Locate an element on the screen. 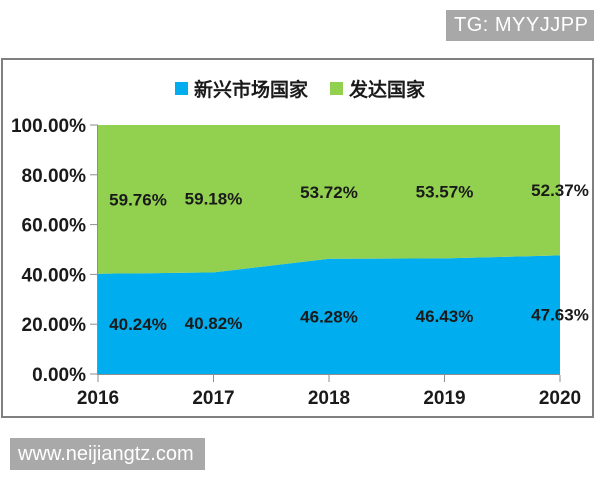  x-tick-label: 2017 is located at coordinates (213, 398).